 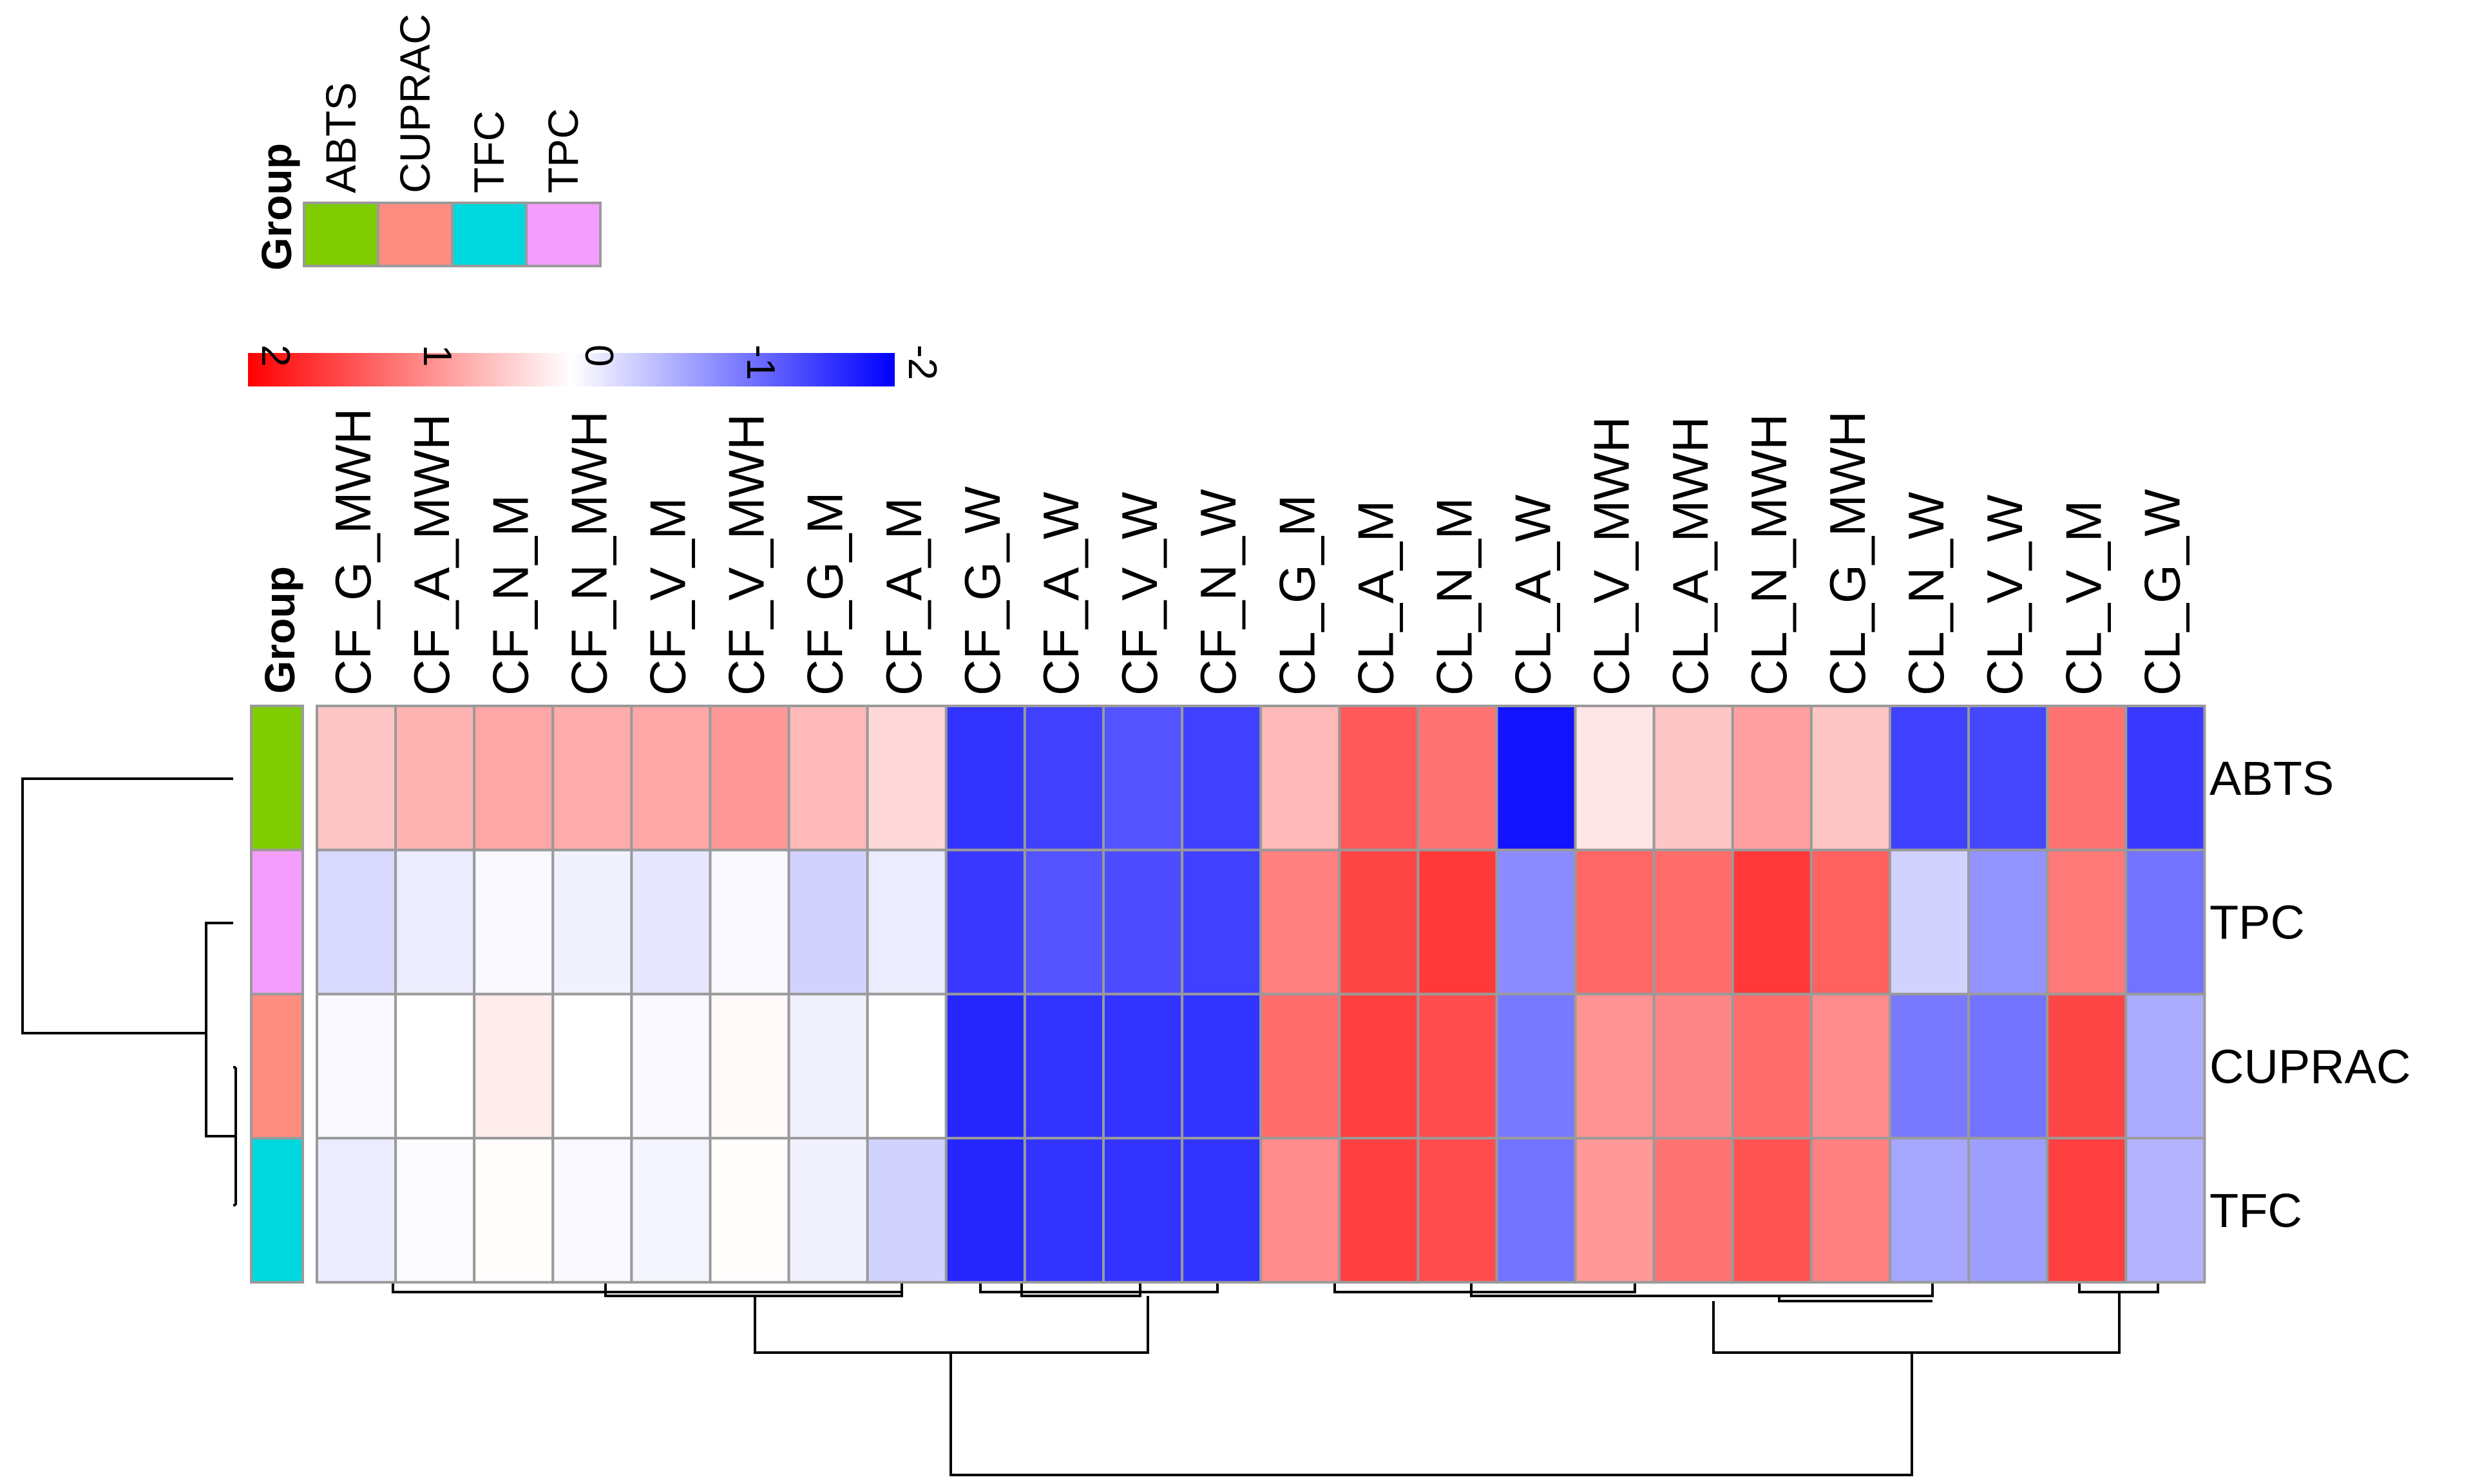 What do you see at coordinates (276, 207) in the screenshot?
I see `group-legend-title: Group` at bounding box center [276, 207].